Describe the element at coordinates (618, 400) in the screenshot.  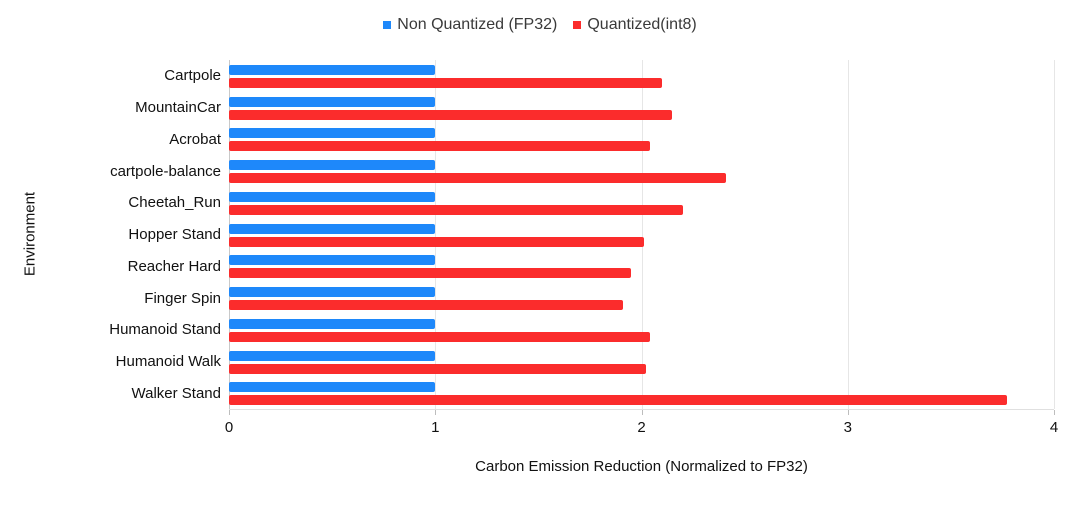
I see `bar-int8-walker-stand` at that location.